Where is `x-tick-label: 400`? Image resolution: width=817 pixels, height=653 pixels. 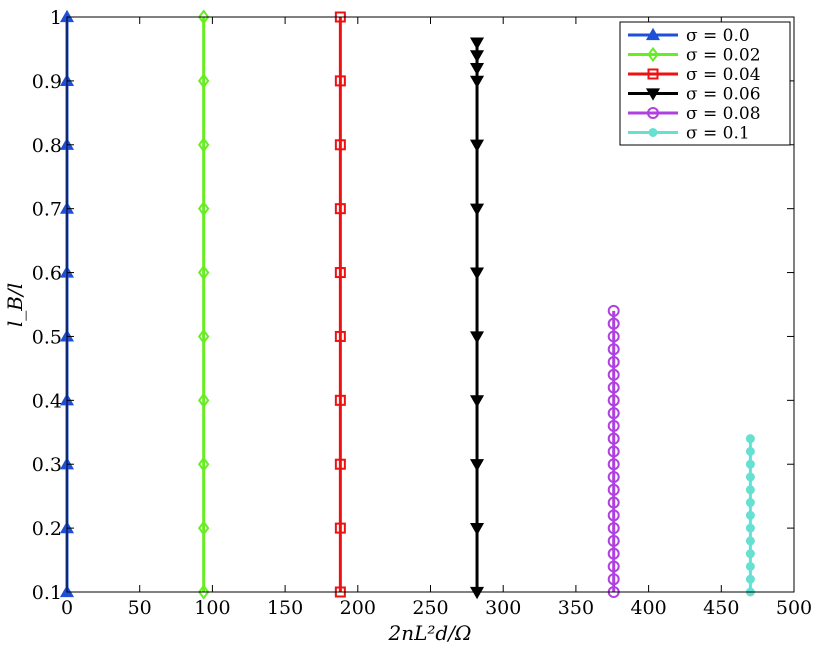
x-tick-label: 400 is located at coordinates (648, 608).